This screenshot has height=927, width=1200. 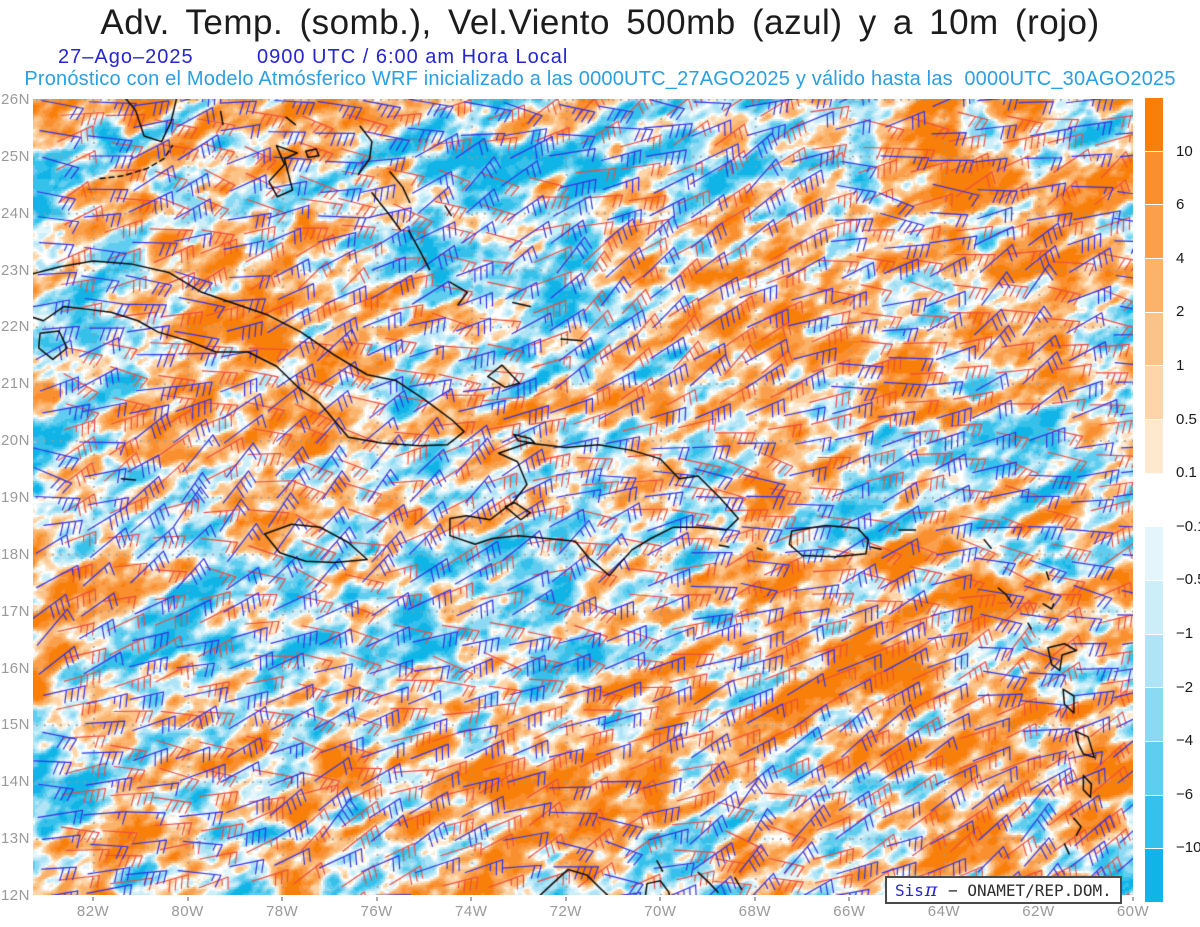 What do you see at coordinates (15, 270) in the screenshot?
I see `lat-label-23N: 23N` at bounding box center [15, 270].